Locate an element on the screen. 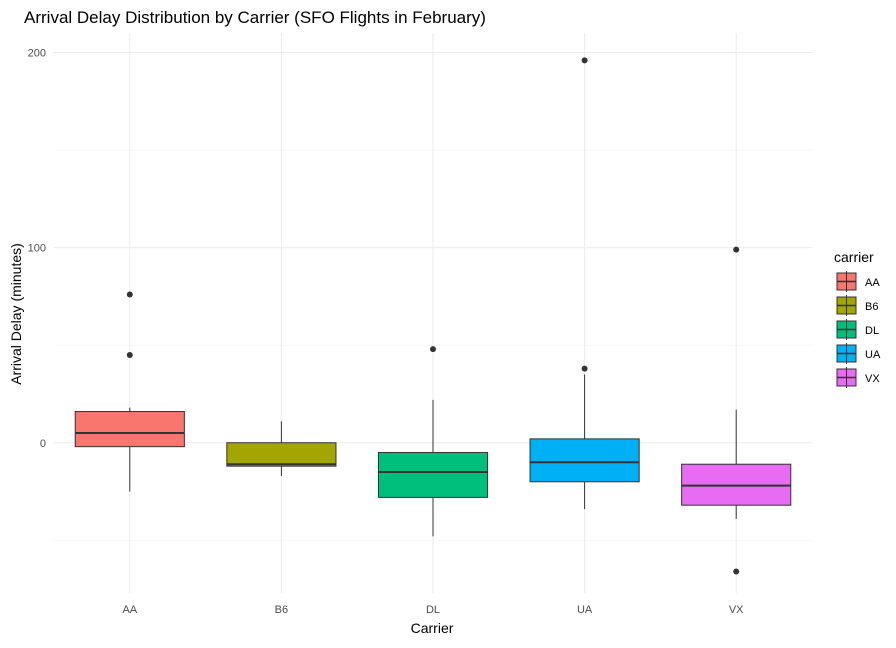  legend-item-UA: UA is located at coordinates (858, 353).